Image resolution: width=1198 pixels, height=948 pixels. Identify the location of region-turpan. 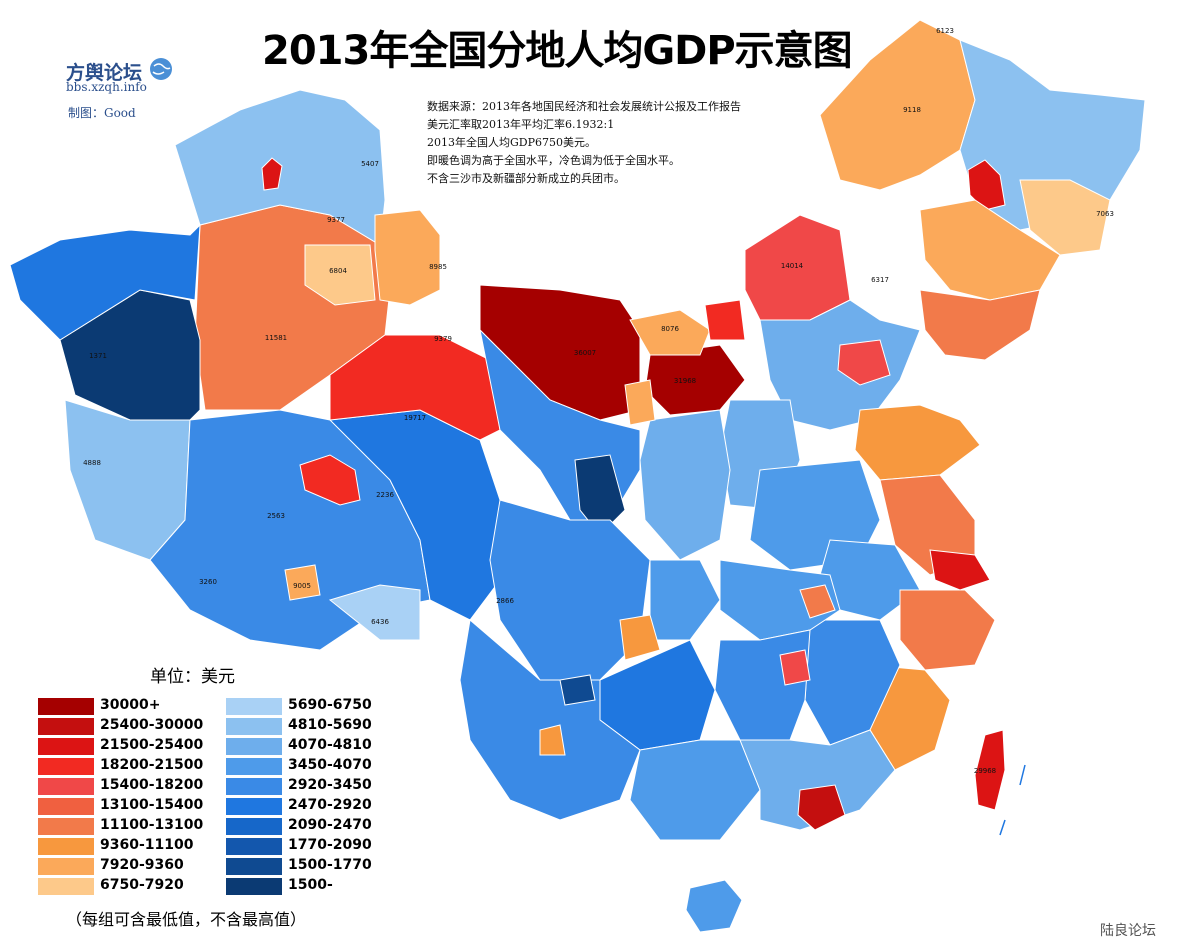
(340, 275).